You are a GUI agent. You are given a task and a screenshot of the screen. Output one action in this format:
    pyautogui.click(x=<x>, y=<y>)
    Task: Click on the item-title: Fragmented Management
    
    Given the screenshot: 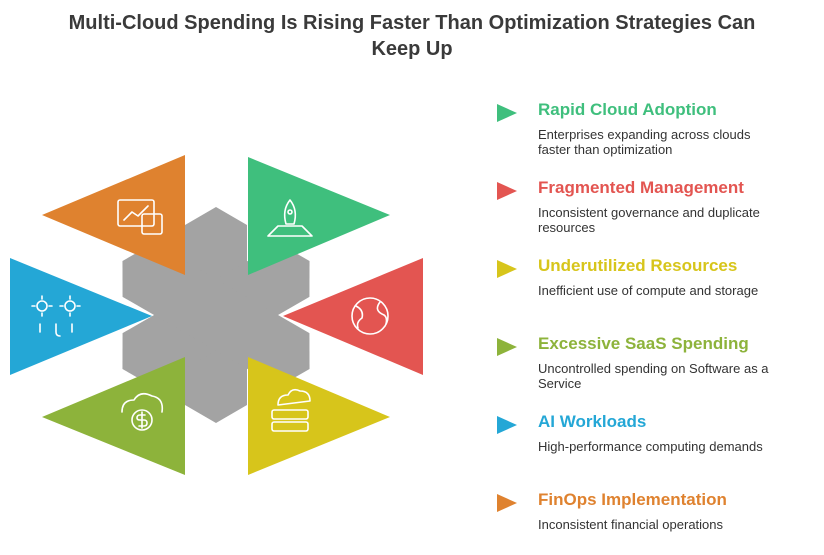 What is the action you would take?
    pyautogui.click(x=641, y=187)
    